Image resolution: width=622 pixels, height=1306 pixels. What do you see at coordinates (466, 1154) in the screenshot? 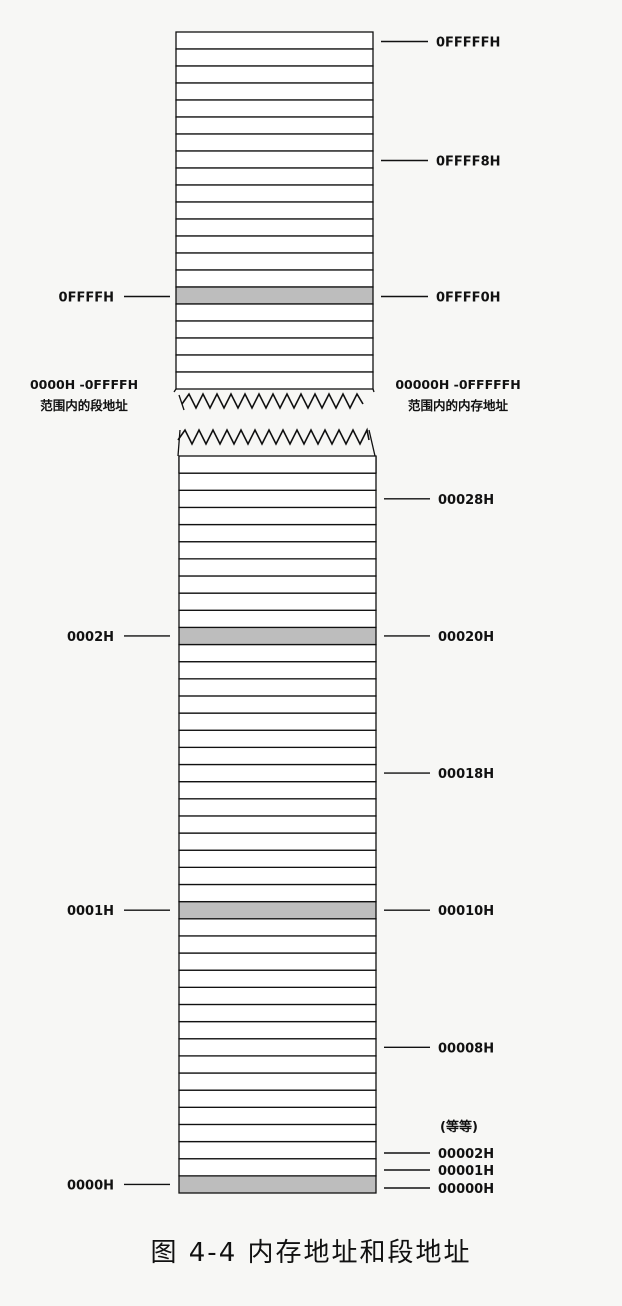
I see `memory-address-label: 00002H` at bounding box center [466, 1154].